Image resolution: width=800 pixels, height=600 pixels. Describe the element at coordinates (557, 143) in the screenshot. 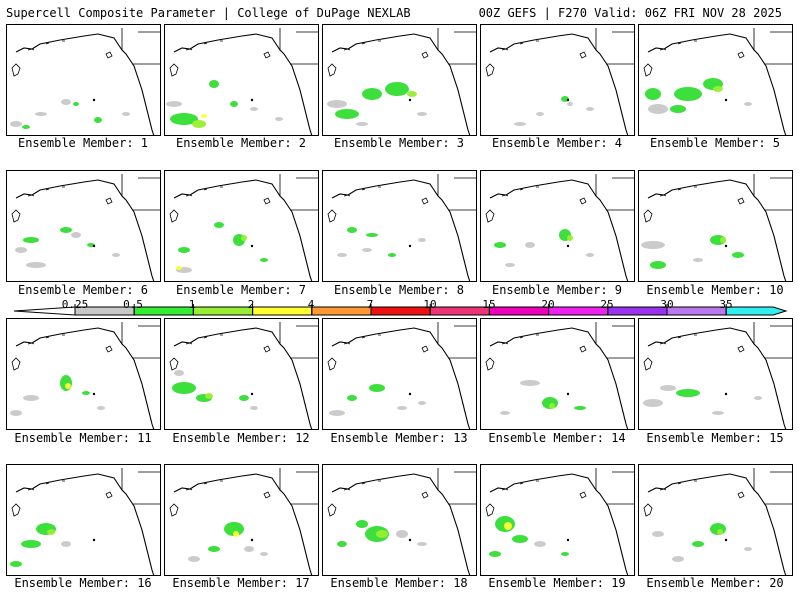

I see `panel-label-4: Ensemble Member: 4` at that location.